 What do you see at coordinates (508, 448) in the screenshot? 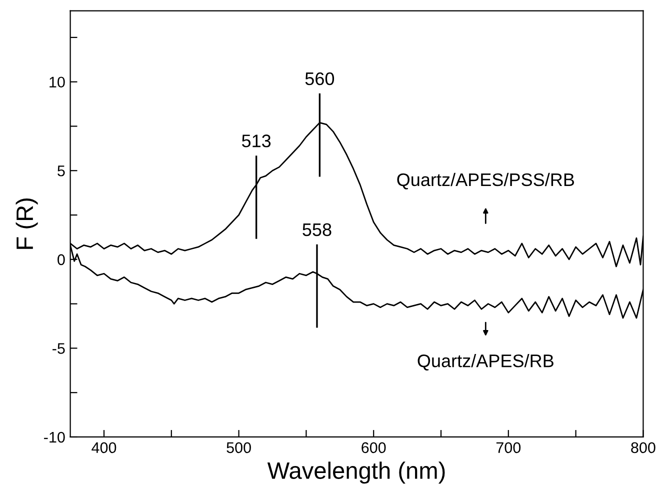
I see `x-tick-label: 700` at bounding box center [508, 448].